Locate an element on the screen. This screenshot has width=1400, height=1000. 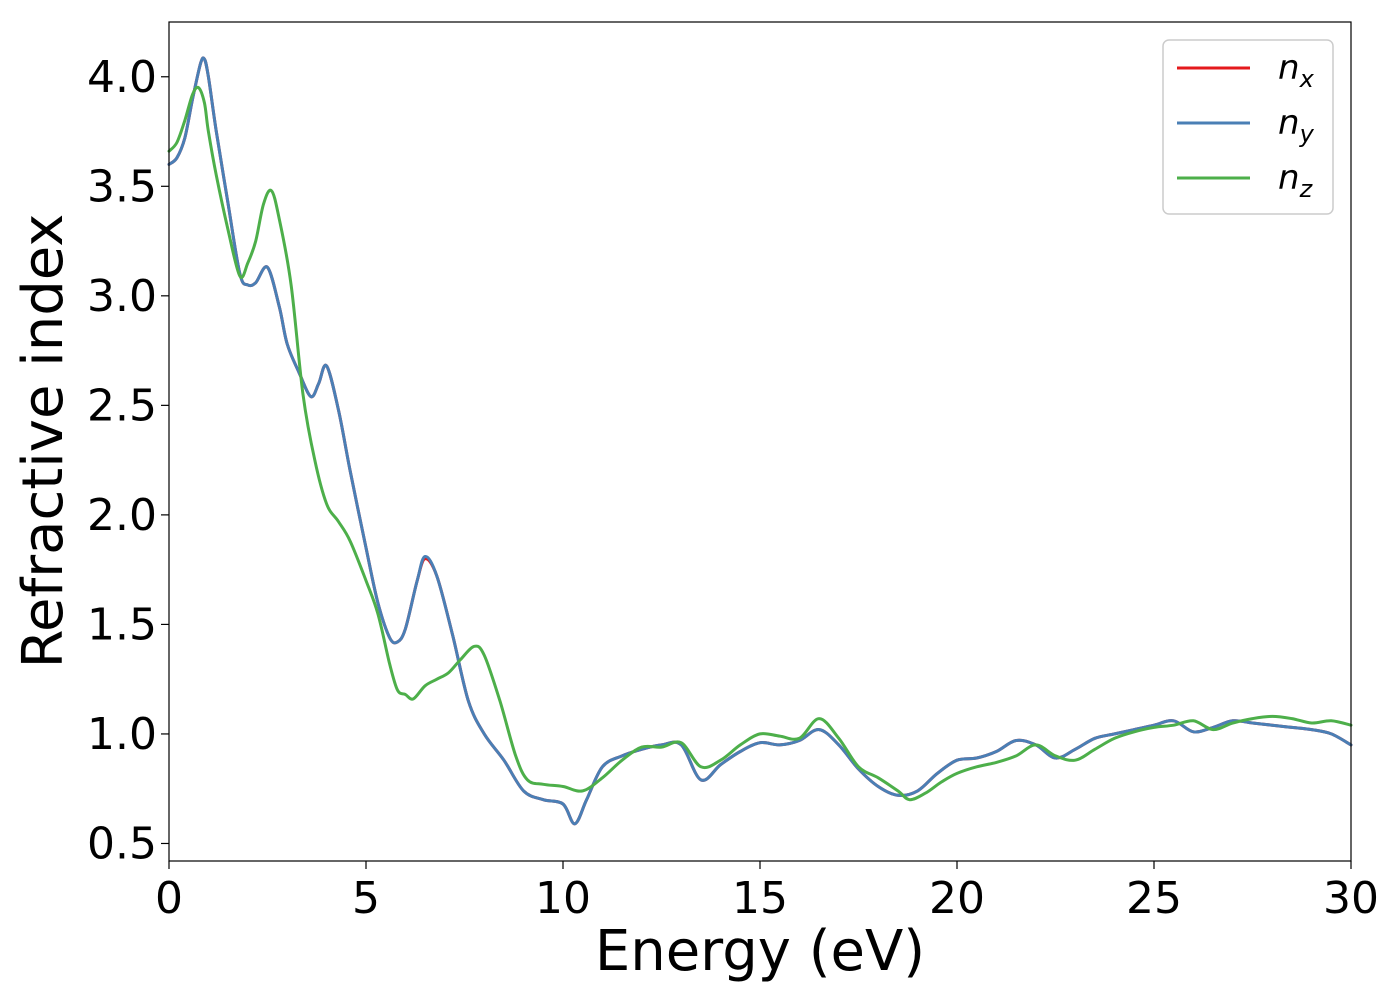
x-tick-label: 25 is located at coordinates (1154, 898).